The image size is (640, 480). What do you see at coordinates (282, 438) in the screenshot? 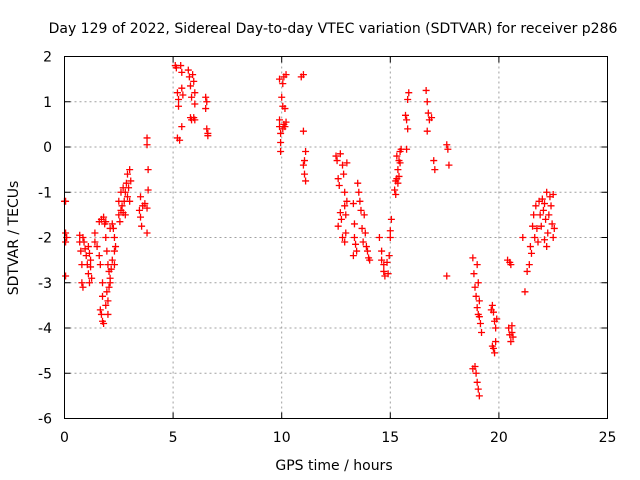
I see `x-tick-label: 10` at bounding box center [282, 438].